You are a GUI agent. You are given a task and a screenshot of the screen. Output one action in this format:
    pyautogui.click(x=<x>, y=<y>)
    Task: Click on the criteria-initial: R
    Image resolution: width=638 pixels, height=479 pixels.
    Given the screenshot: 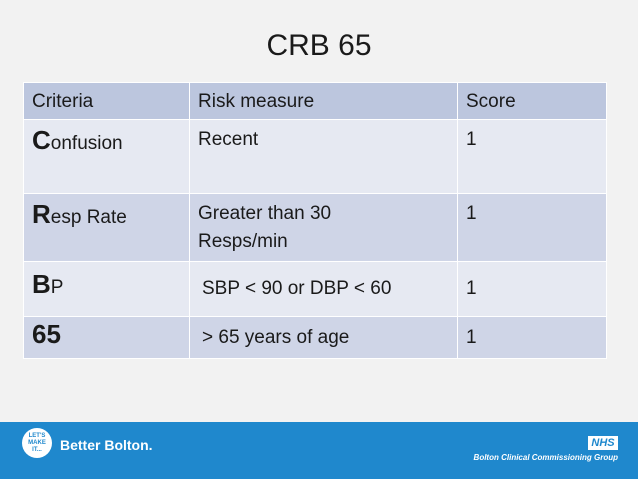 What is the action you would take?
    pyautogui.click(x=41, y=214)
    